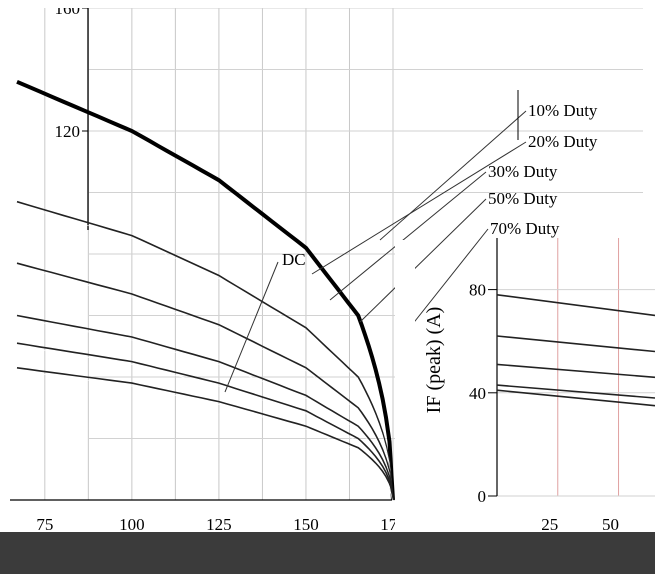 This screenshot has width=655, height=574. What do you see at coordinates (610, 524) in the screenshot?
I see `inset-x-tick-label: 50` at bounding box center [610, 524].